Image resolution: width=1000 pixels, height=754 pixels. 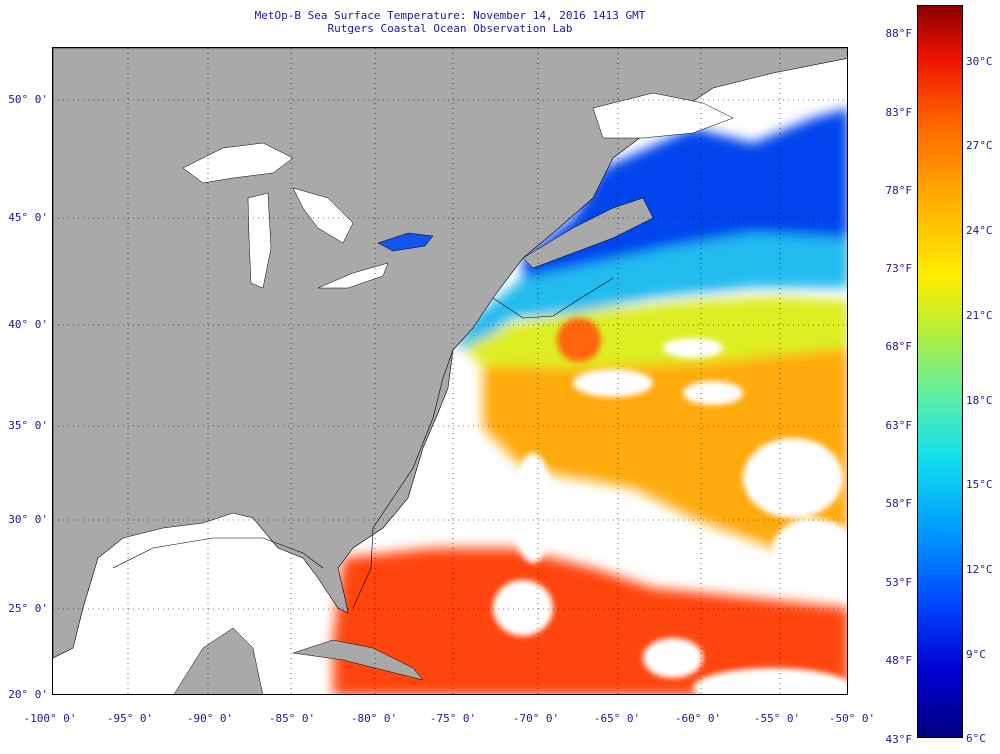 What do you see at coordinates (323, 215) in the screenshot?
I see `lake-huron` at bounding box center [323, 215].